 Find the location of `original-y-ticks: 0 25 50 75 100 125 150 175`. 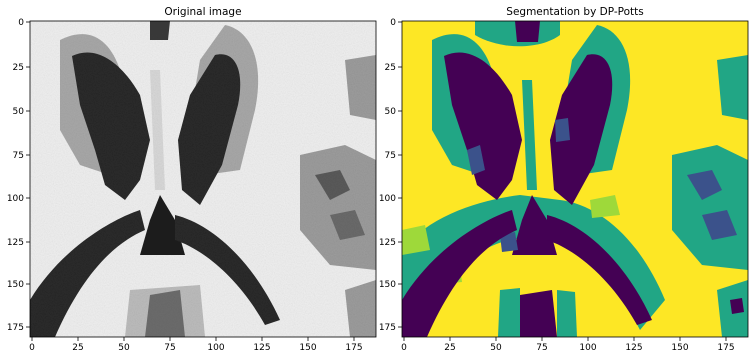

original-y-ticks: 0 25 50 75 100 125 150 175 is located at coordinates (18, 175).